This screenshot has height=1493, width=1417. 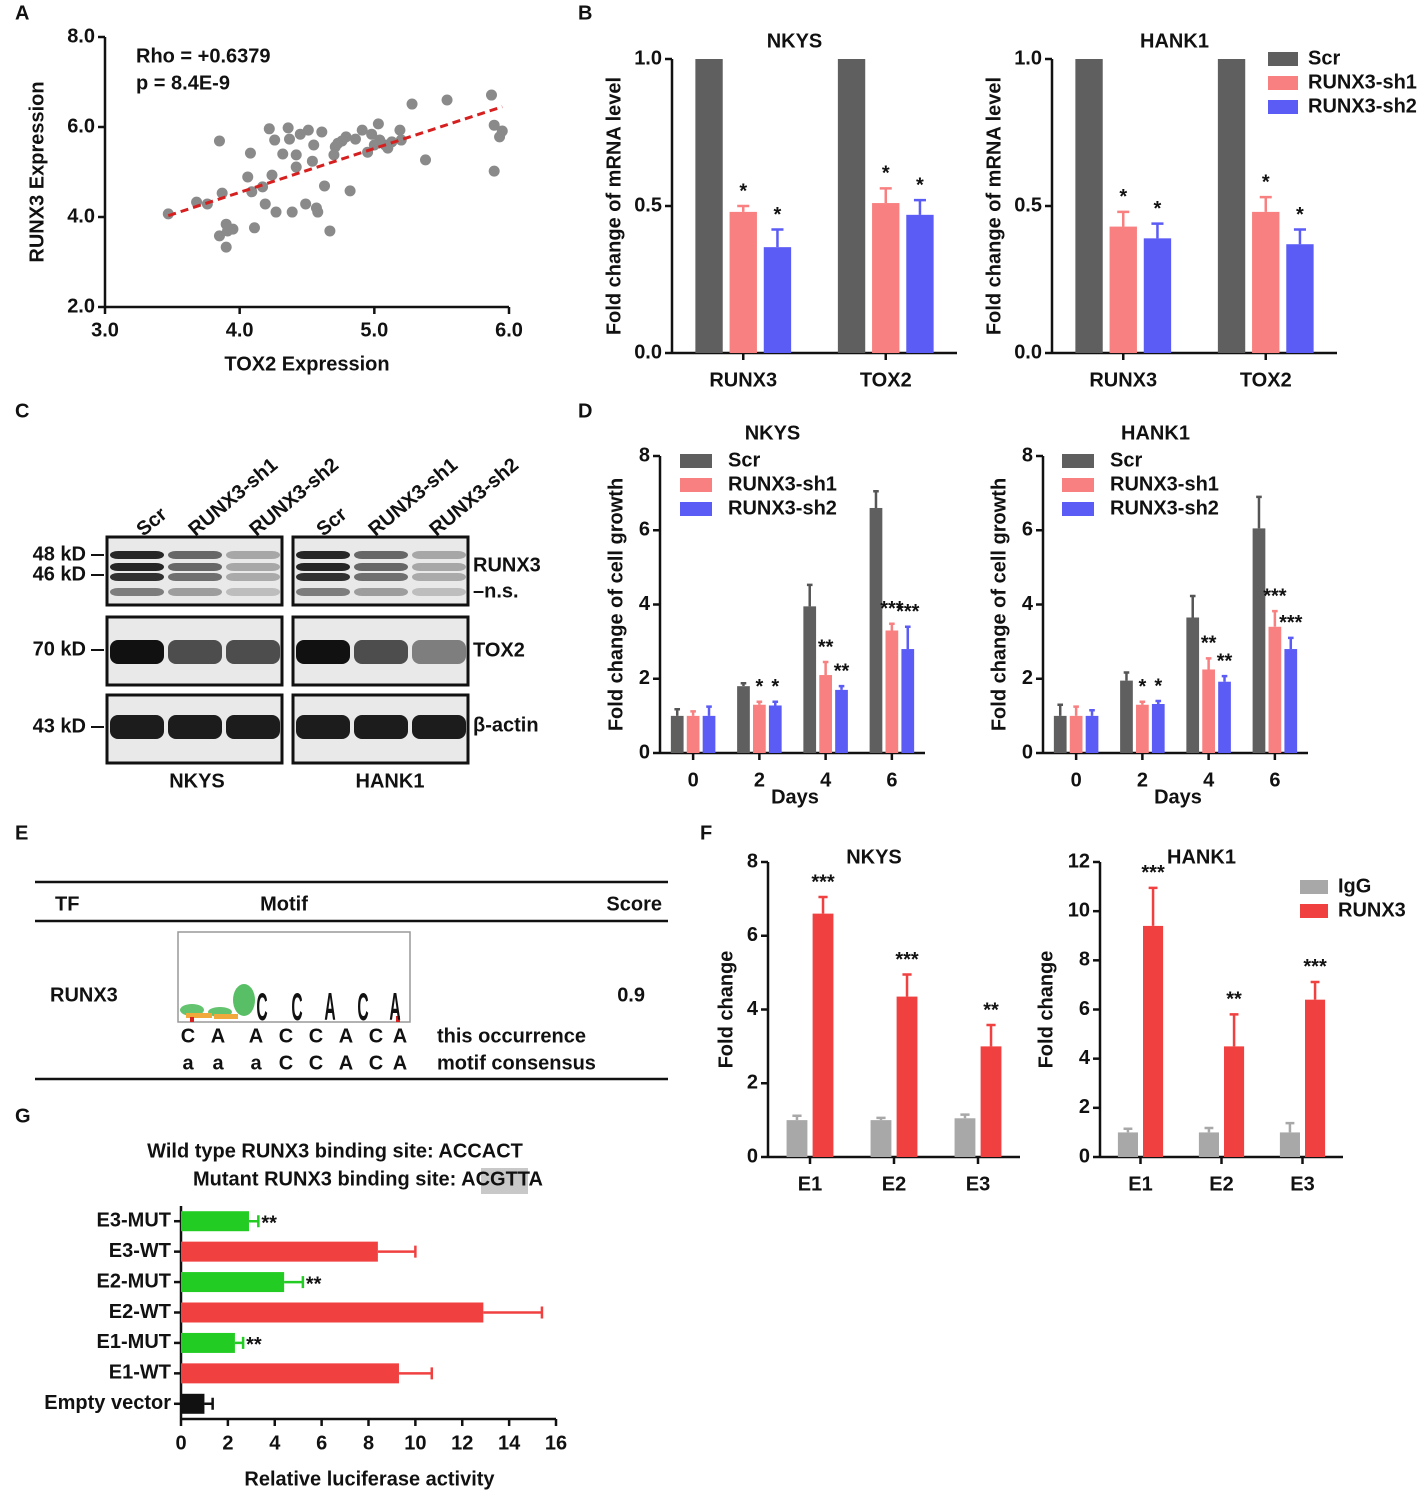 I want to click on y-tick-label: 6, so click(x=1027, y=530).